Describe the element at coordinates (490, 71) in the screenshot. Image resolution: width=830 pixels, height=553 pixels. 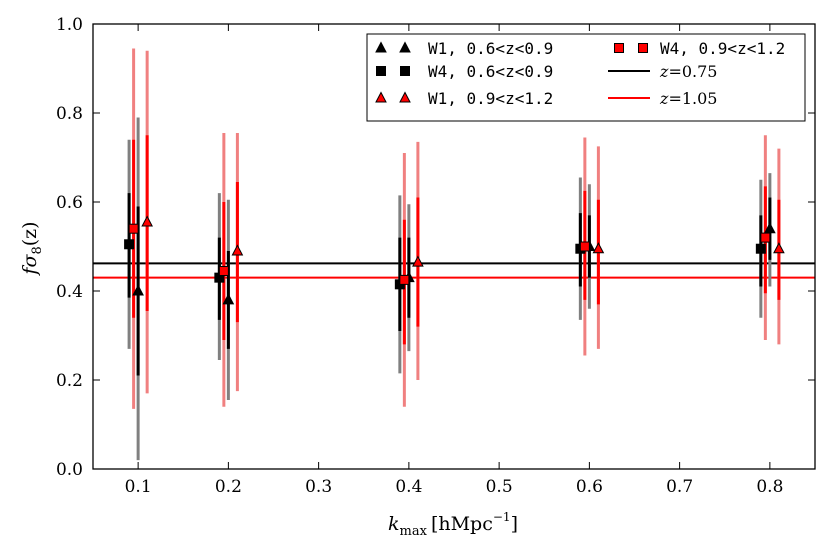
I see `legend-label: W4, 0.6<z<0.9` at that location.